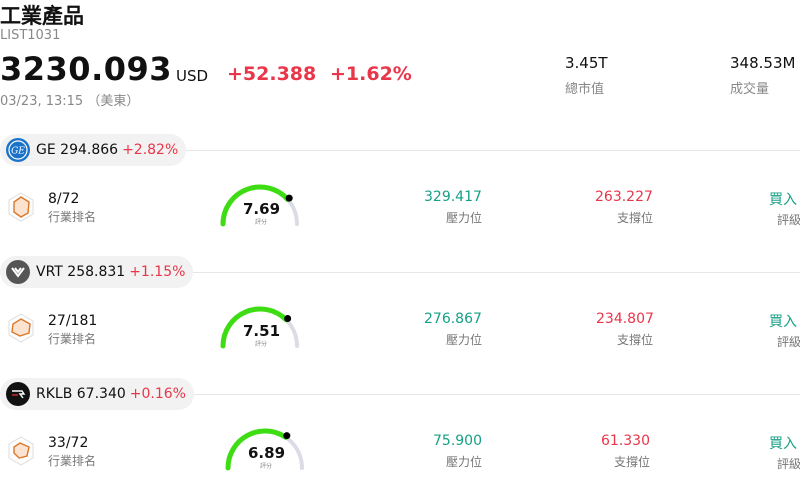 The image size is (800, 488). I want to click on index-price: 3230.093, so click(86, 69).